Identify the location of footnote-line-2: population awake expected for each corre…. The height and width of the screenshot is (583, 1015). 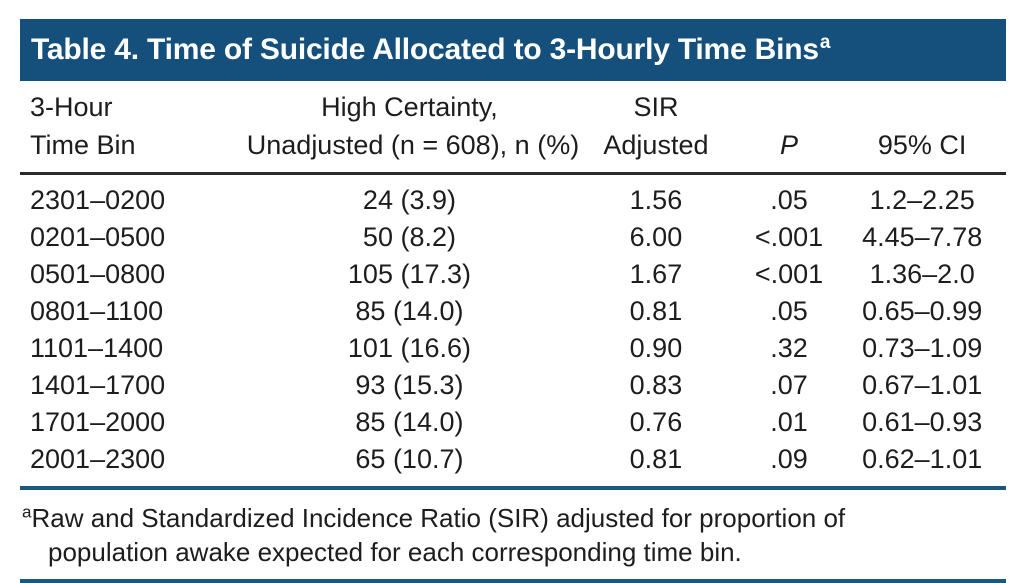
(395, 552).